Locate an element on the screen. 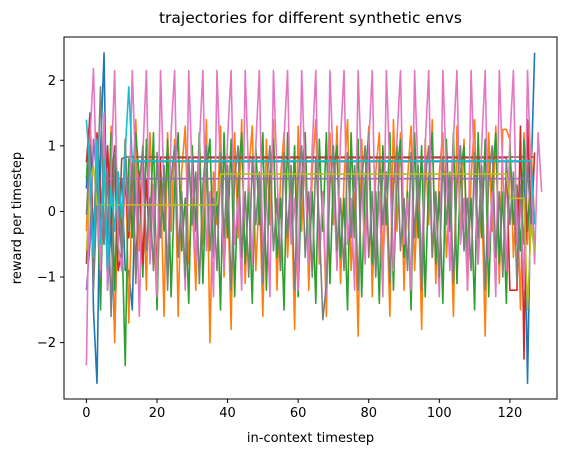 The image size is (565, 455). x-tick-label: 40 is located at coordinates (227, 413).